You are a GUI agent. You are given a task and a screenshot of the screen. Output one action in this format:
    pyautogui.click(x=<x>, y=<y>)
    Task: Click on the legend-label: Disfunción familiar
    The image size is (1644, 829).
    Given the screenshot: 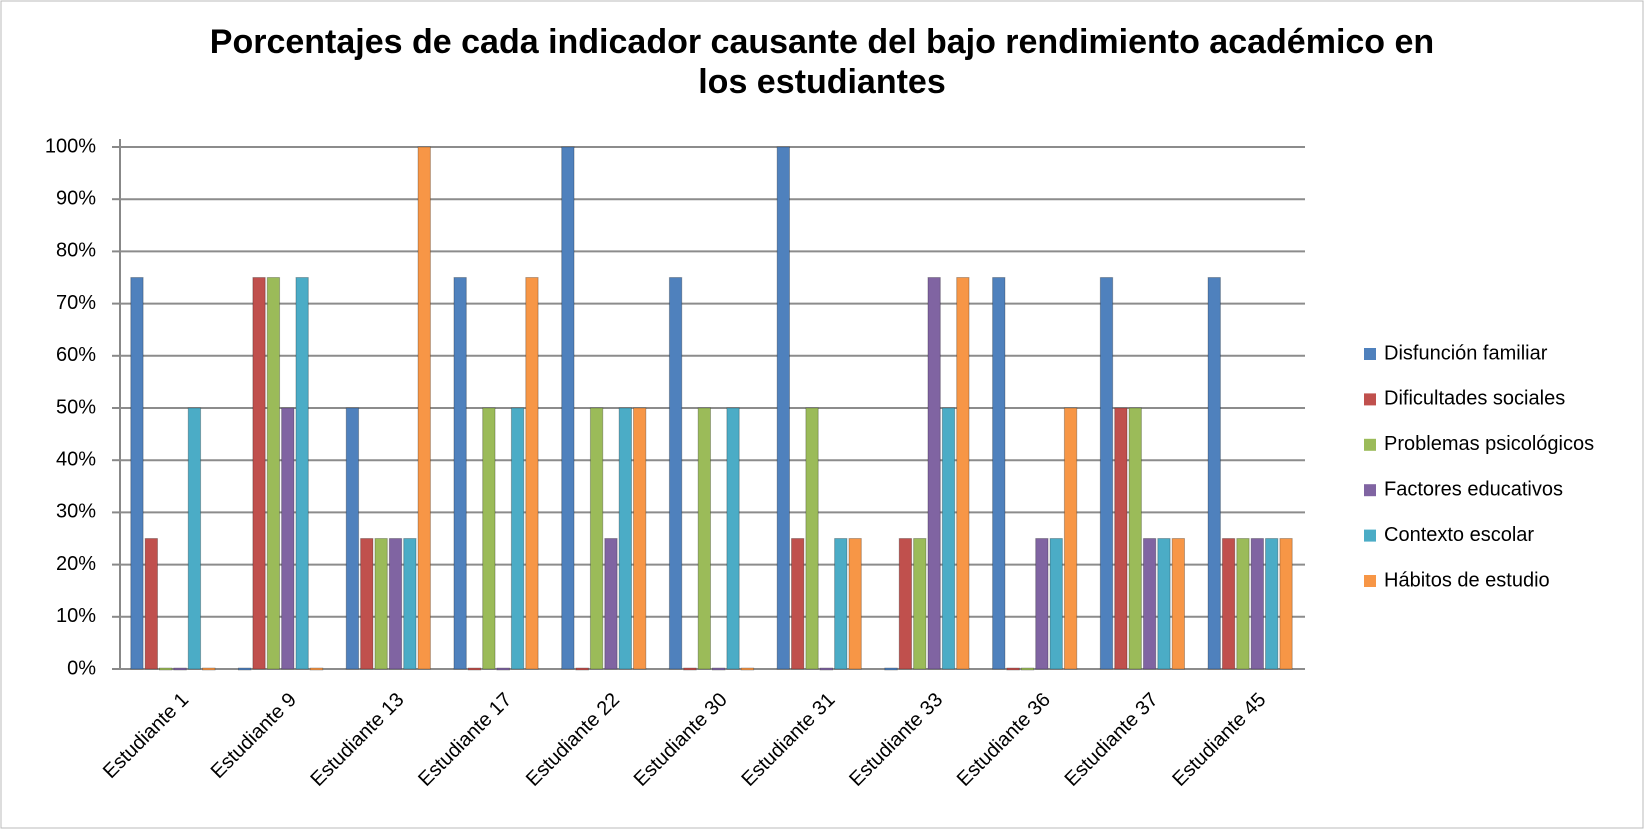 What is the action you would take?
    pyautogui.click(x=1466, y=353)
    